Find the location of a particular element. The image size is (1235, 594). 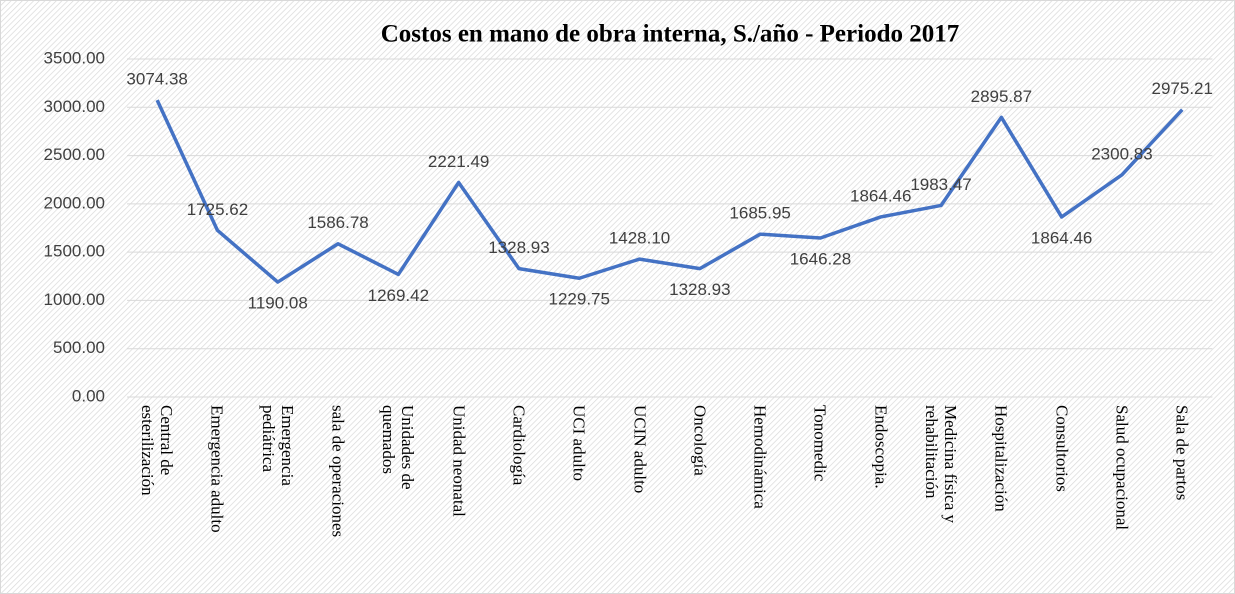

y-tick-label: 2000.00 is located at coordinates (74, 202).